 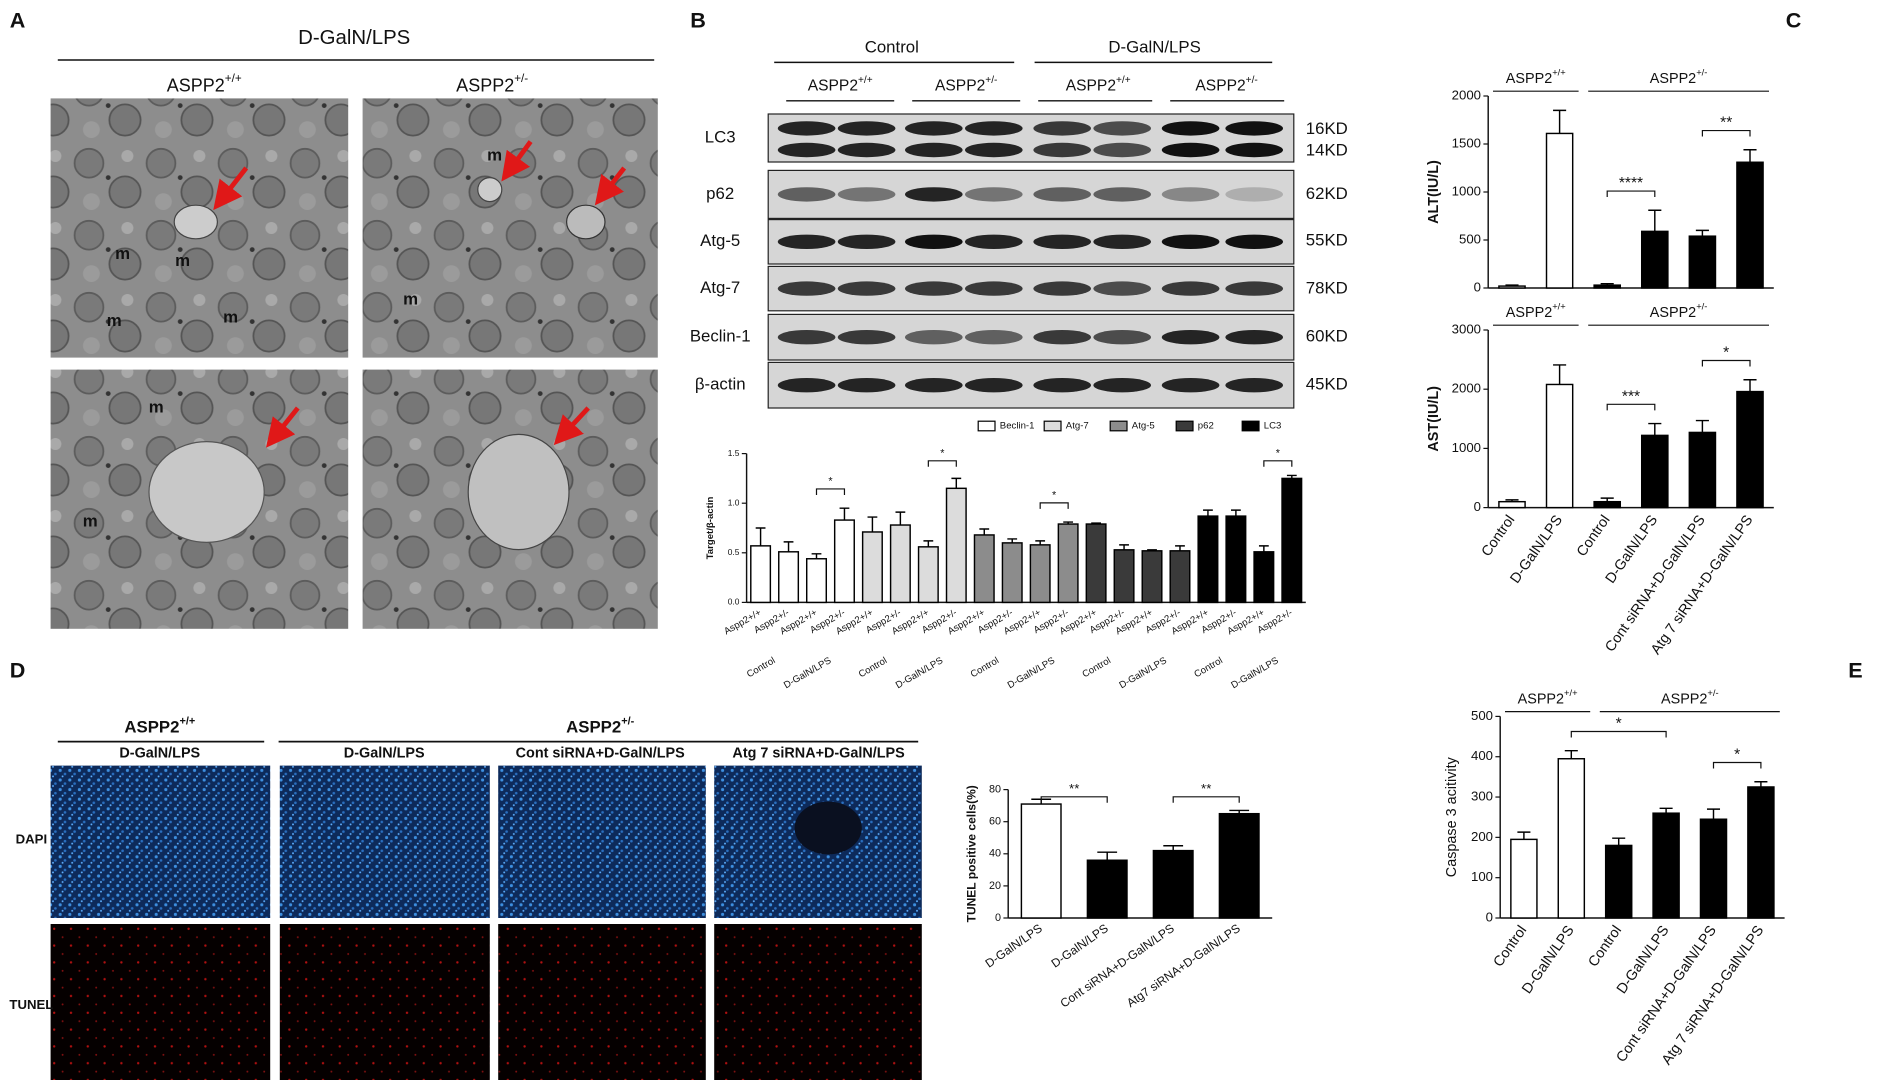 I want to click on y-tick-label: 2000, so click(x=1466, y=388).